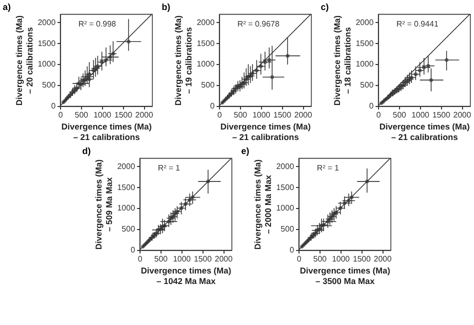 The image size is (474, 325). I want to click on annotation: R² = 0.9678, so click(258, 23).